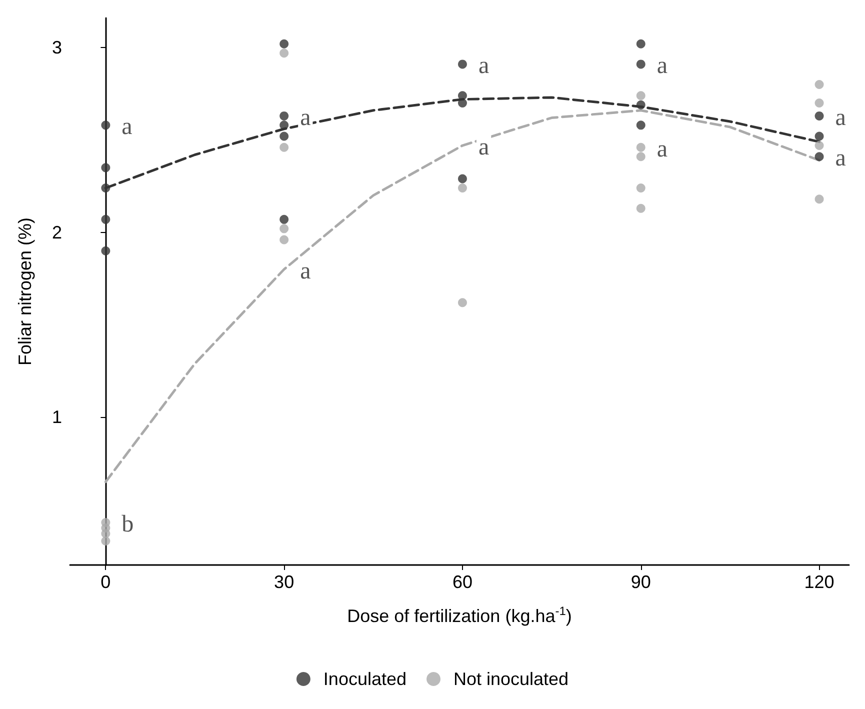 The width and height of the screenshot is (865, 709). I want to click on y-tick-label: 3, so click(57, 48).